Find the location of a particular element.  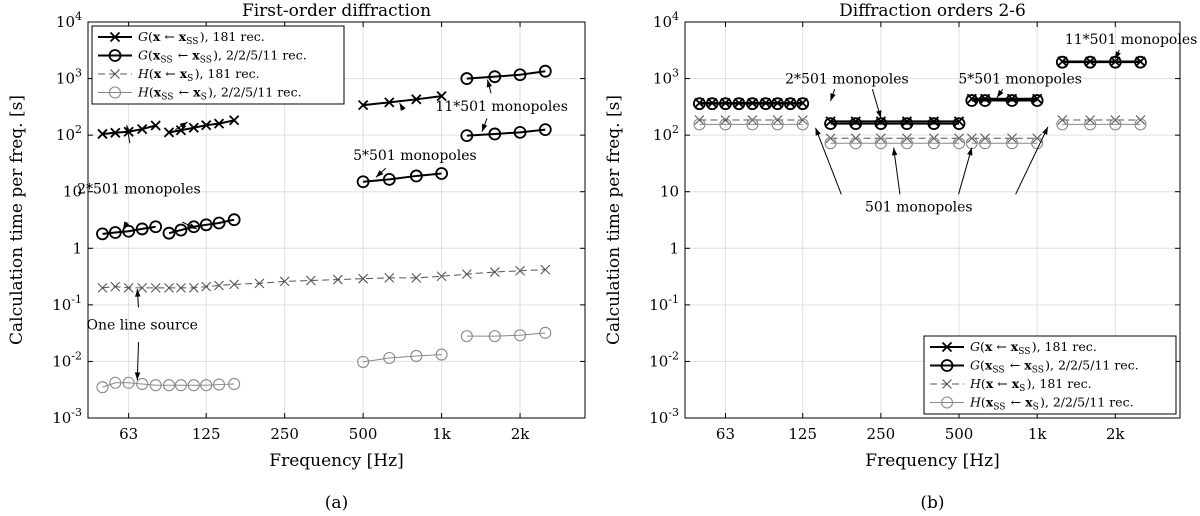

x-tick-label: 2k is located at coordinates (1116, 434).